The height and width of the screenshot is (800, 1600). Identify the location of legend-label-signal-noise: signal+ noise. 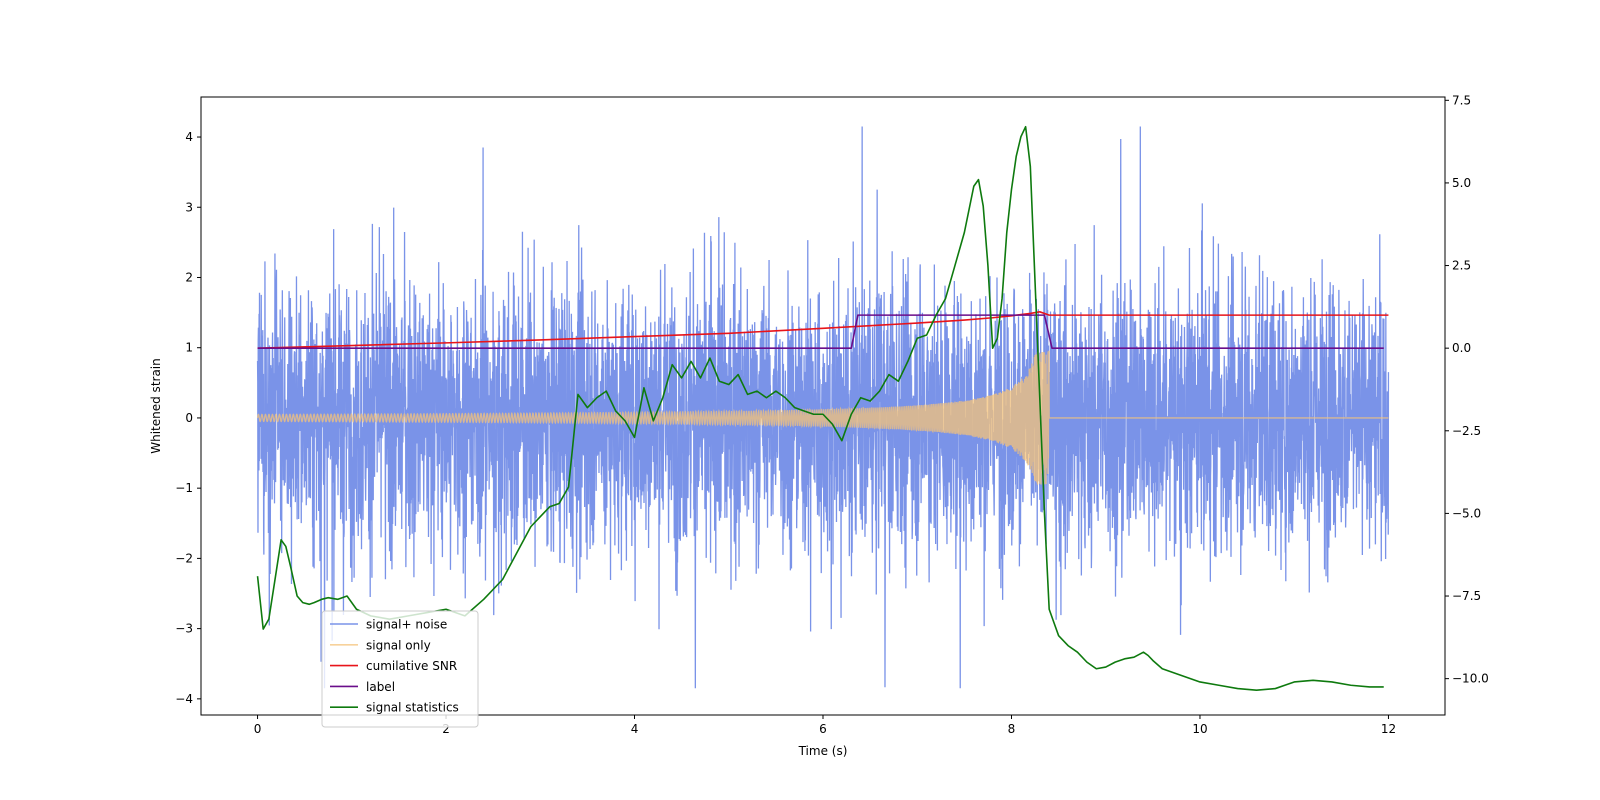
(406, 625).